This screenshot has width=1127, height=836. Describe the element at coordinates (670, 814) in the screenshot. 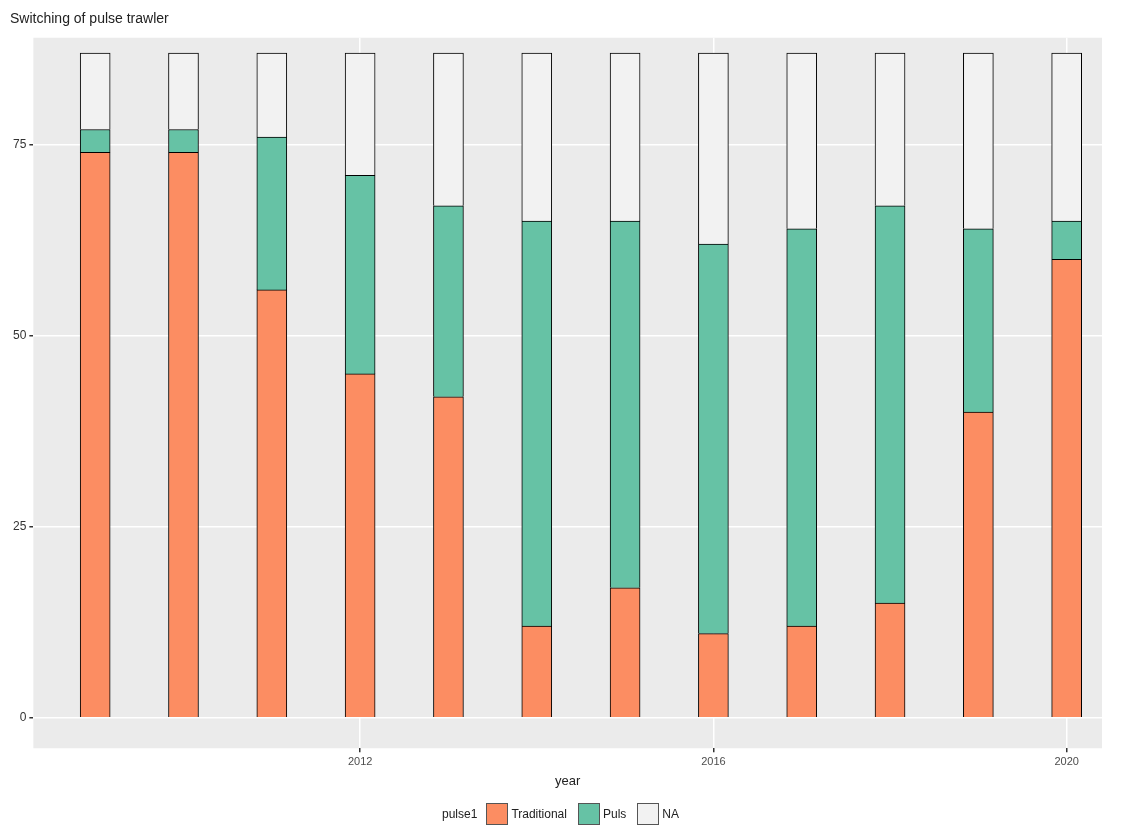

I see `legend-label: NA` at that location.